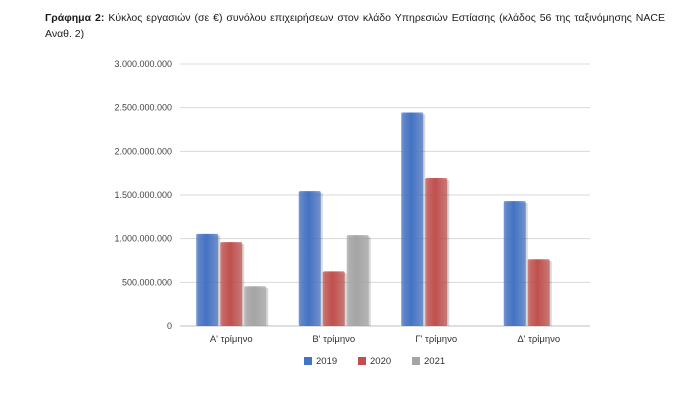 The height and width of the screenshot is (408, 700). Describe the element at coordinates (231, 339) in the screenshot. I see `x-category-label: Α' τρίμηνο` at that location.